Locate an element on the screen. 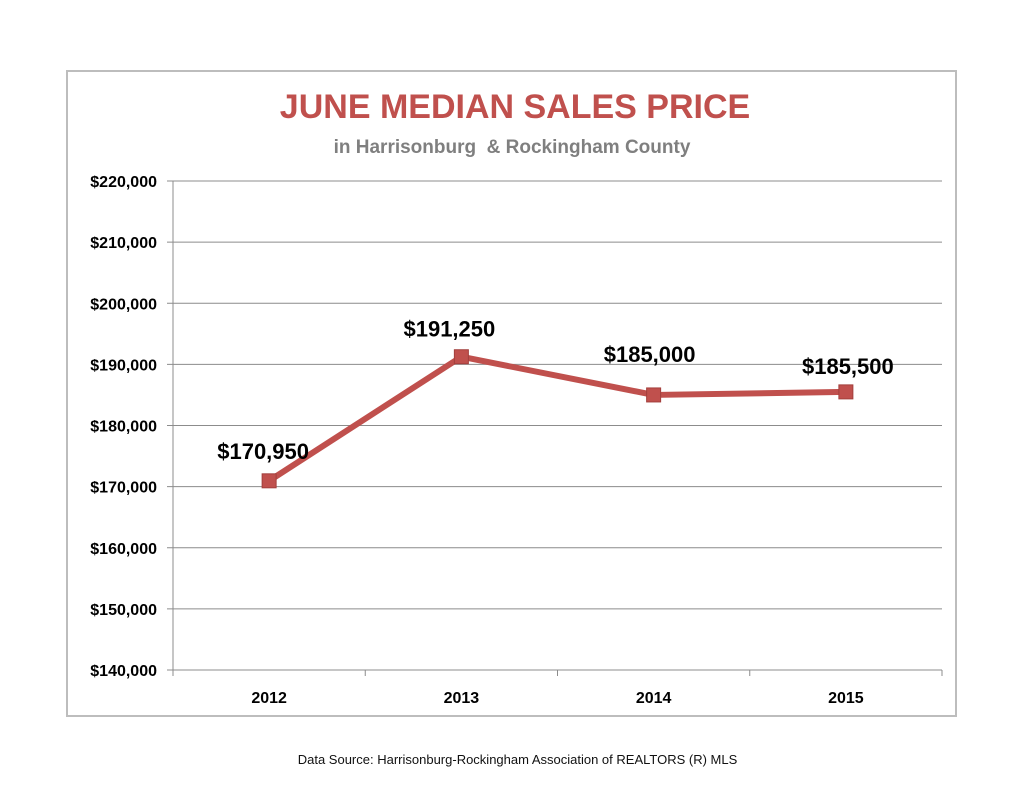 Image resolution: width=1035 pixels, height=800 pixels. y-tick-label: $220,000 is located at coordinates (123, 182).